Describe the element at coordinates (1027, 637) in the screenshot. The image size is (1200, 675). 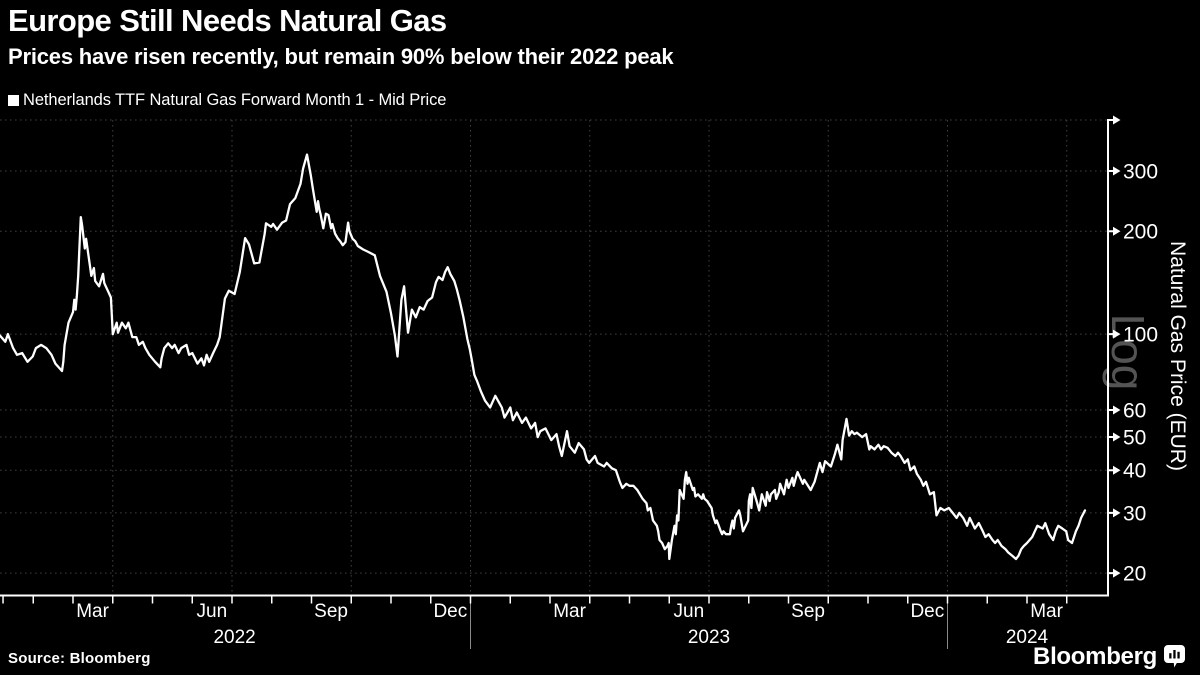
I see `x-year-label: 2024` at that location.